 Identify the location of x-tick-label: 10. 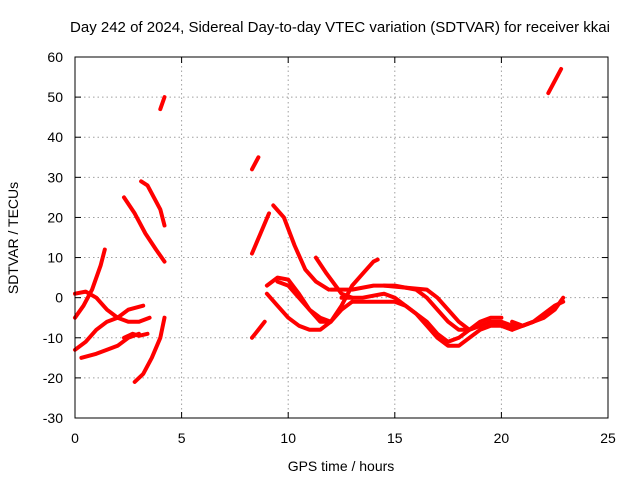
(288, 438).